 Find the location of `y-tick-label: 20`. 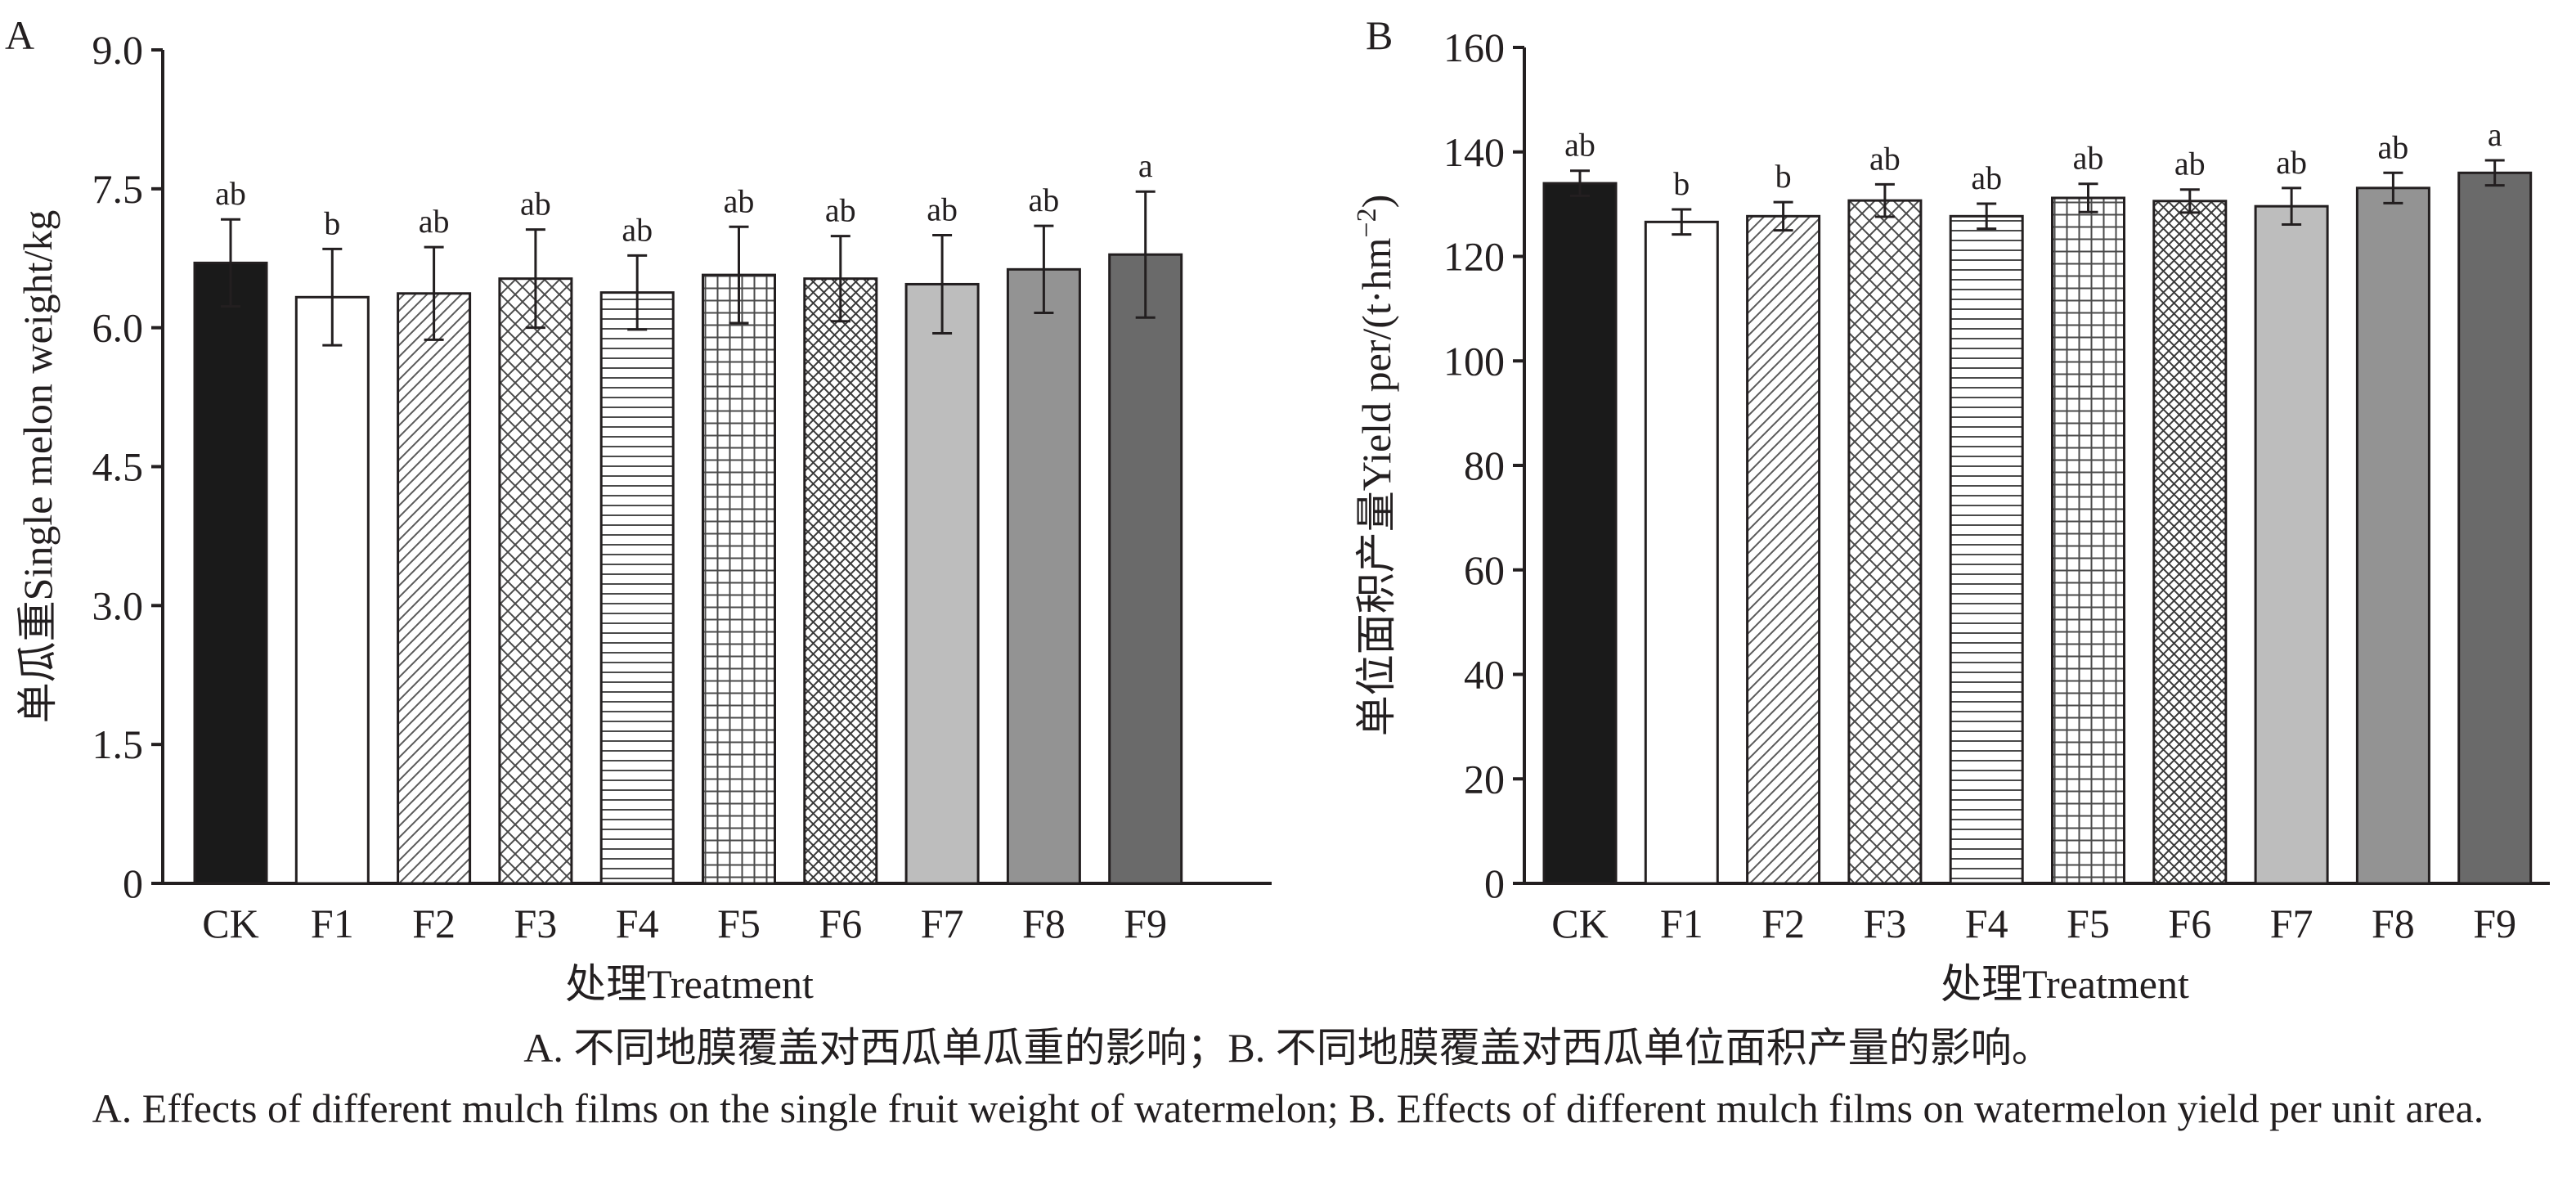

y-tick-label: 20 is located at coordinates (1484, 779).